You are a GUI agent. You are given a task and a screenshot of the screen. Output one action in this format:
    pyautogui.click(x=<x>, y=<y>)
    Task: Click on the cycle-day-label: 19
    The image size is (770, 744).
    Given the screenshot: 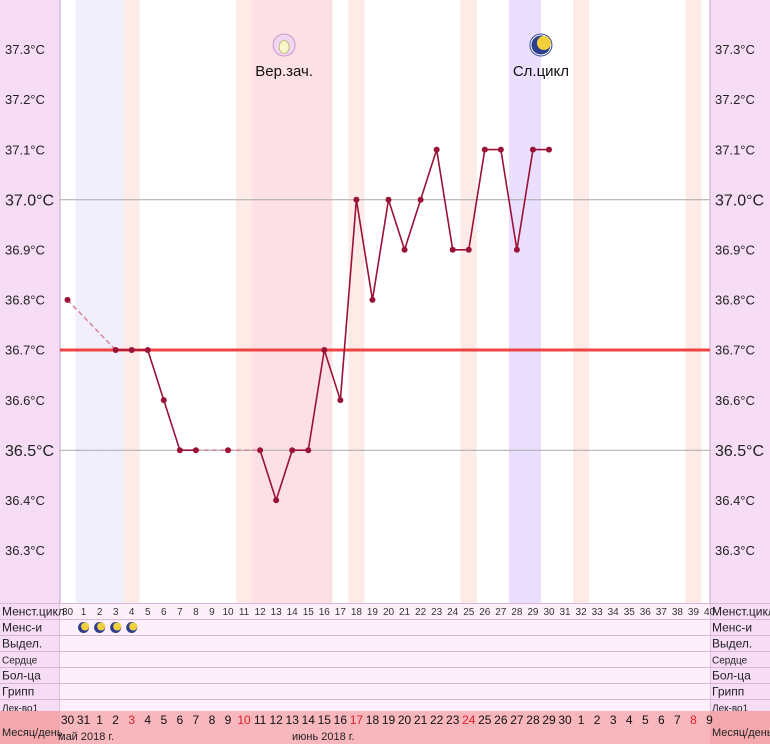 What is the action you would take?
    pyautogui.click(x=373, y=612)
    